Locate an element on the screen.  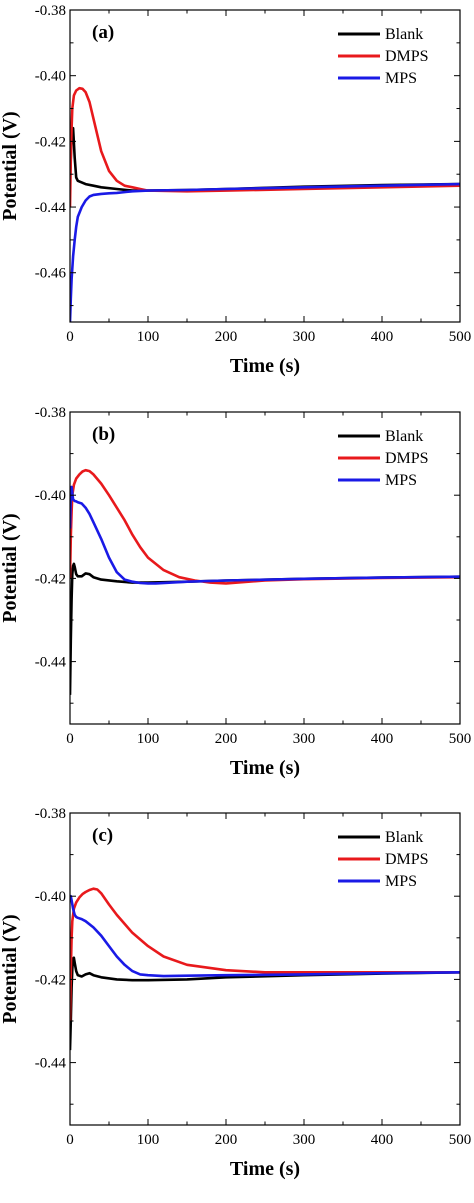
panel-label: (b) is located at coordinates (103, 434).